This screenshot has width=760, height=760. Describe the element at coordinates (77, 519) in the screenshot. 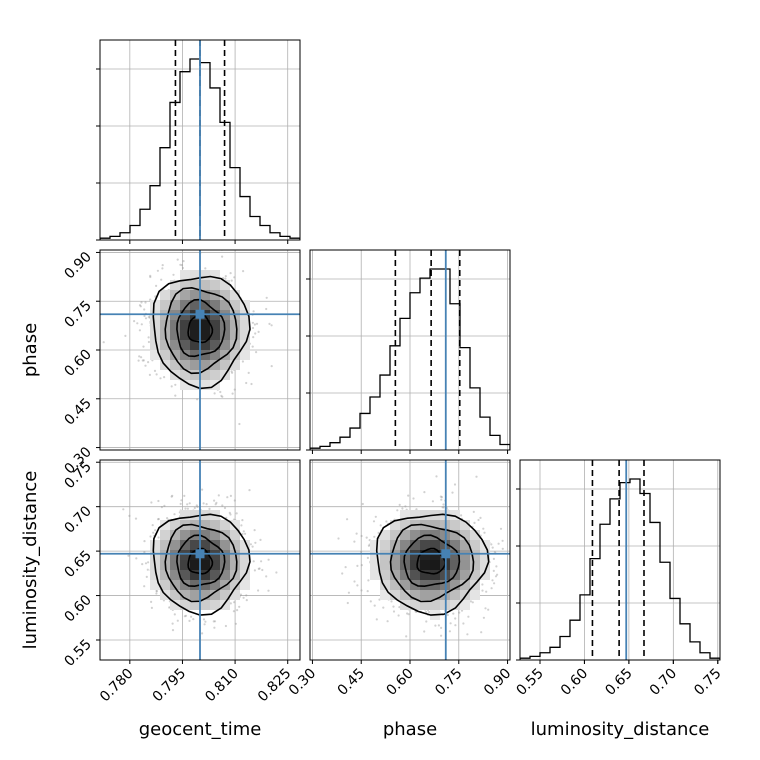

I see `y-tick-label: 0.70` at that location.